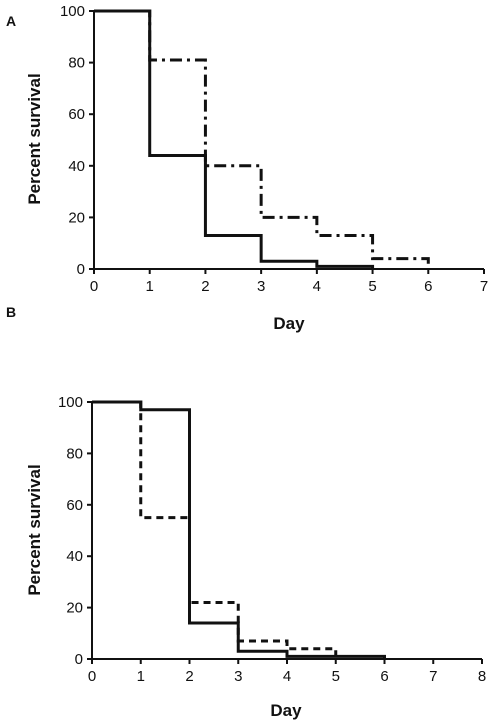  I want to click on panel-a-x-axis-title: Day, so click(289, 323).